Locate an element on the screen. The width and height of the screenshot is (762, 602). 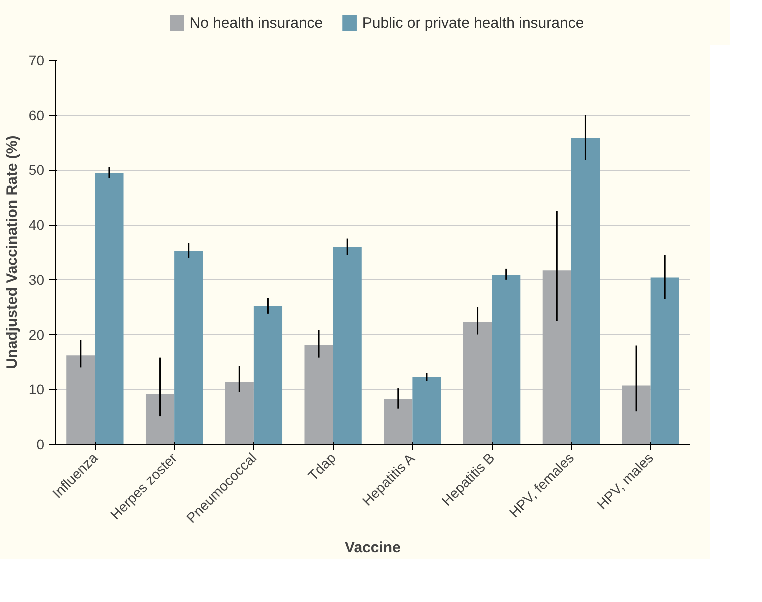
y-tick-label: 50 is located at coordinates (36, 170).